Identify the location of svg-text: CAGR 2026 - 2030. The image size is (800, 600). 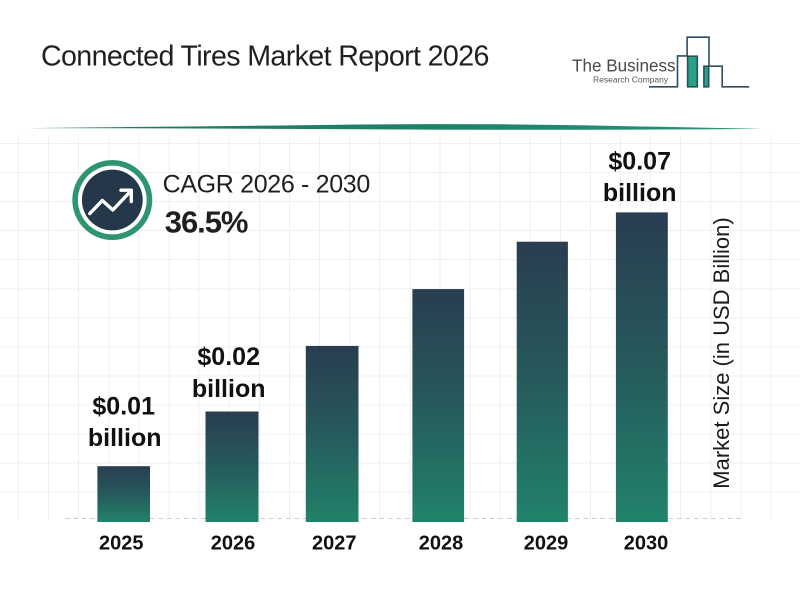
(266, 185).